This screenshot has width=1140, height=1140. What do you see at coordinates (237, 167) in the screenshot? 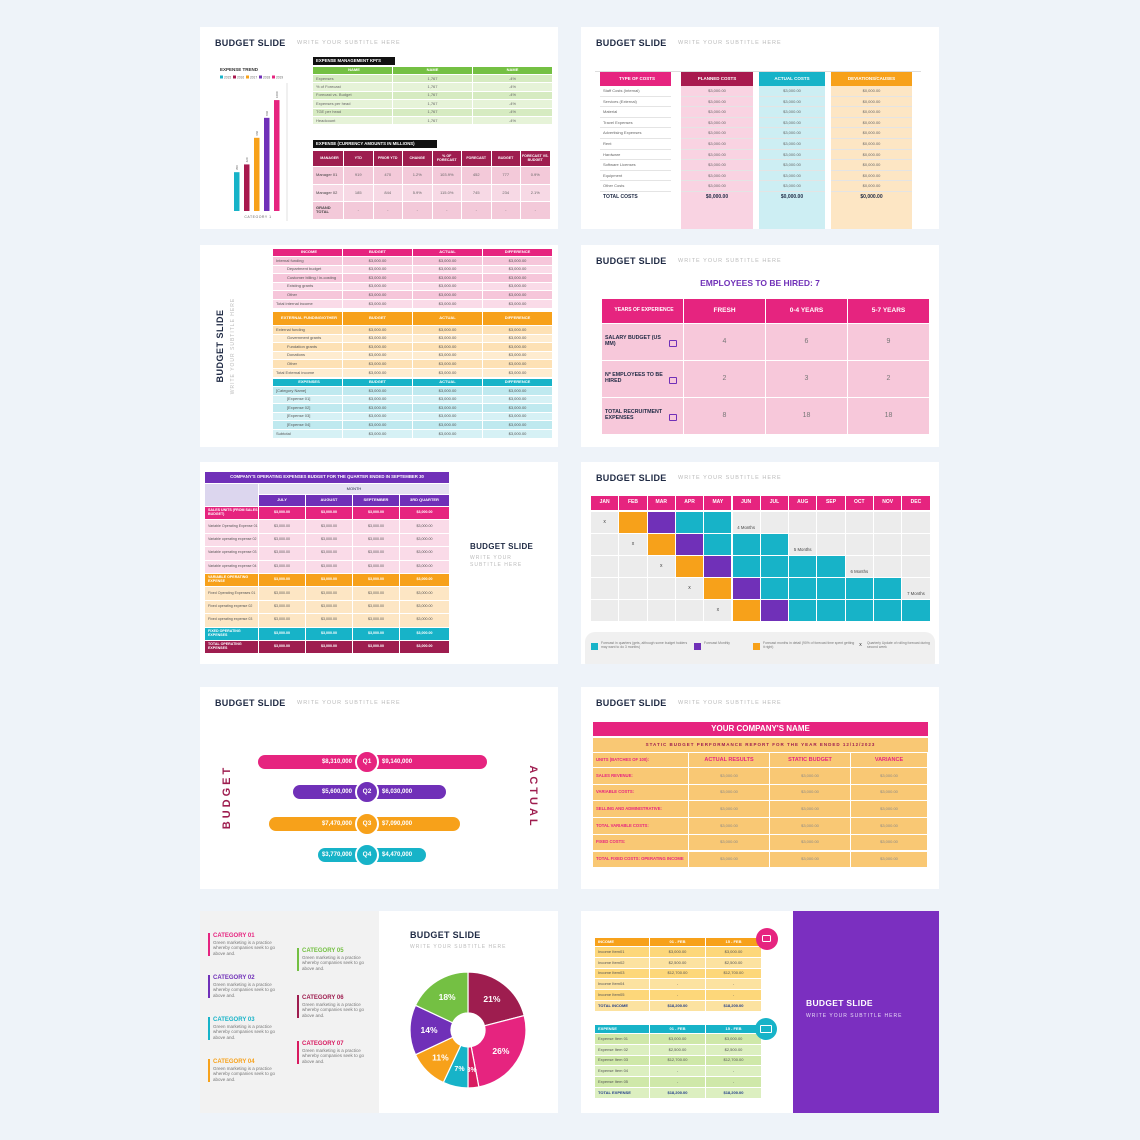
I see `bar-value-label: 350` at bounding box center [237, 167].